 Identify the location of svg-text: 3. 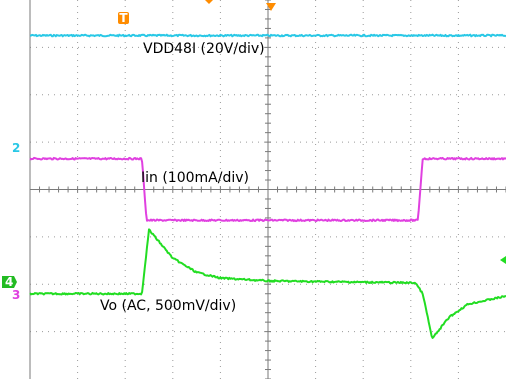
(16, 295).